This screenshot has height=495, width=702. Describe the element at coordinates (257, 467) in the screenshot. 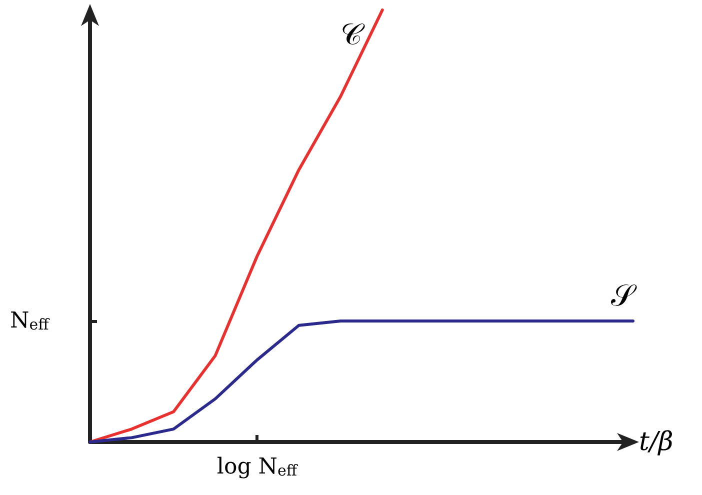

I see `text: log Neff` at that location.